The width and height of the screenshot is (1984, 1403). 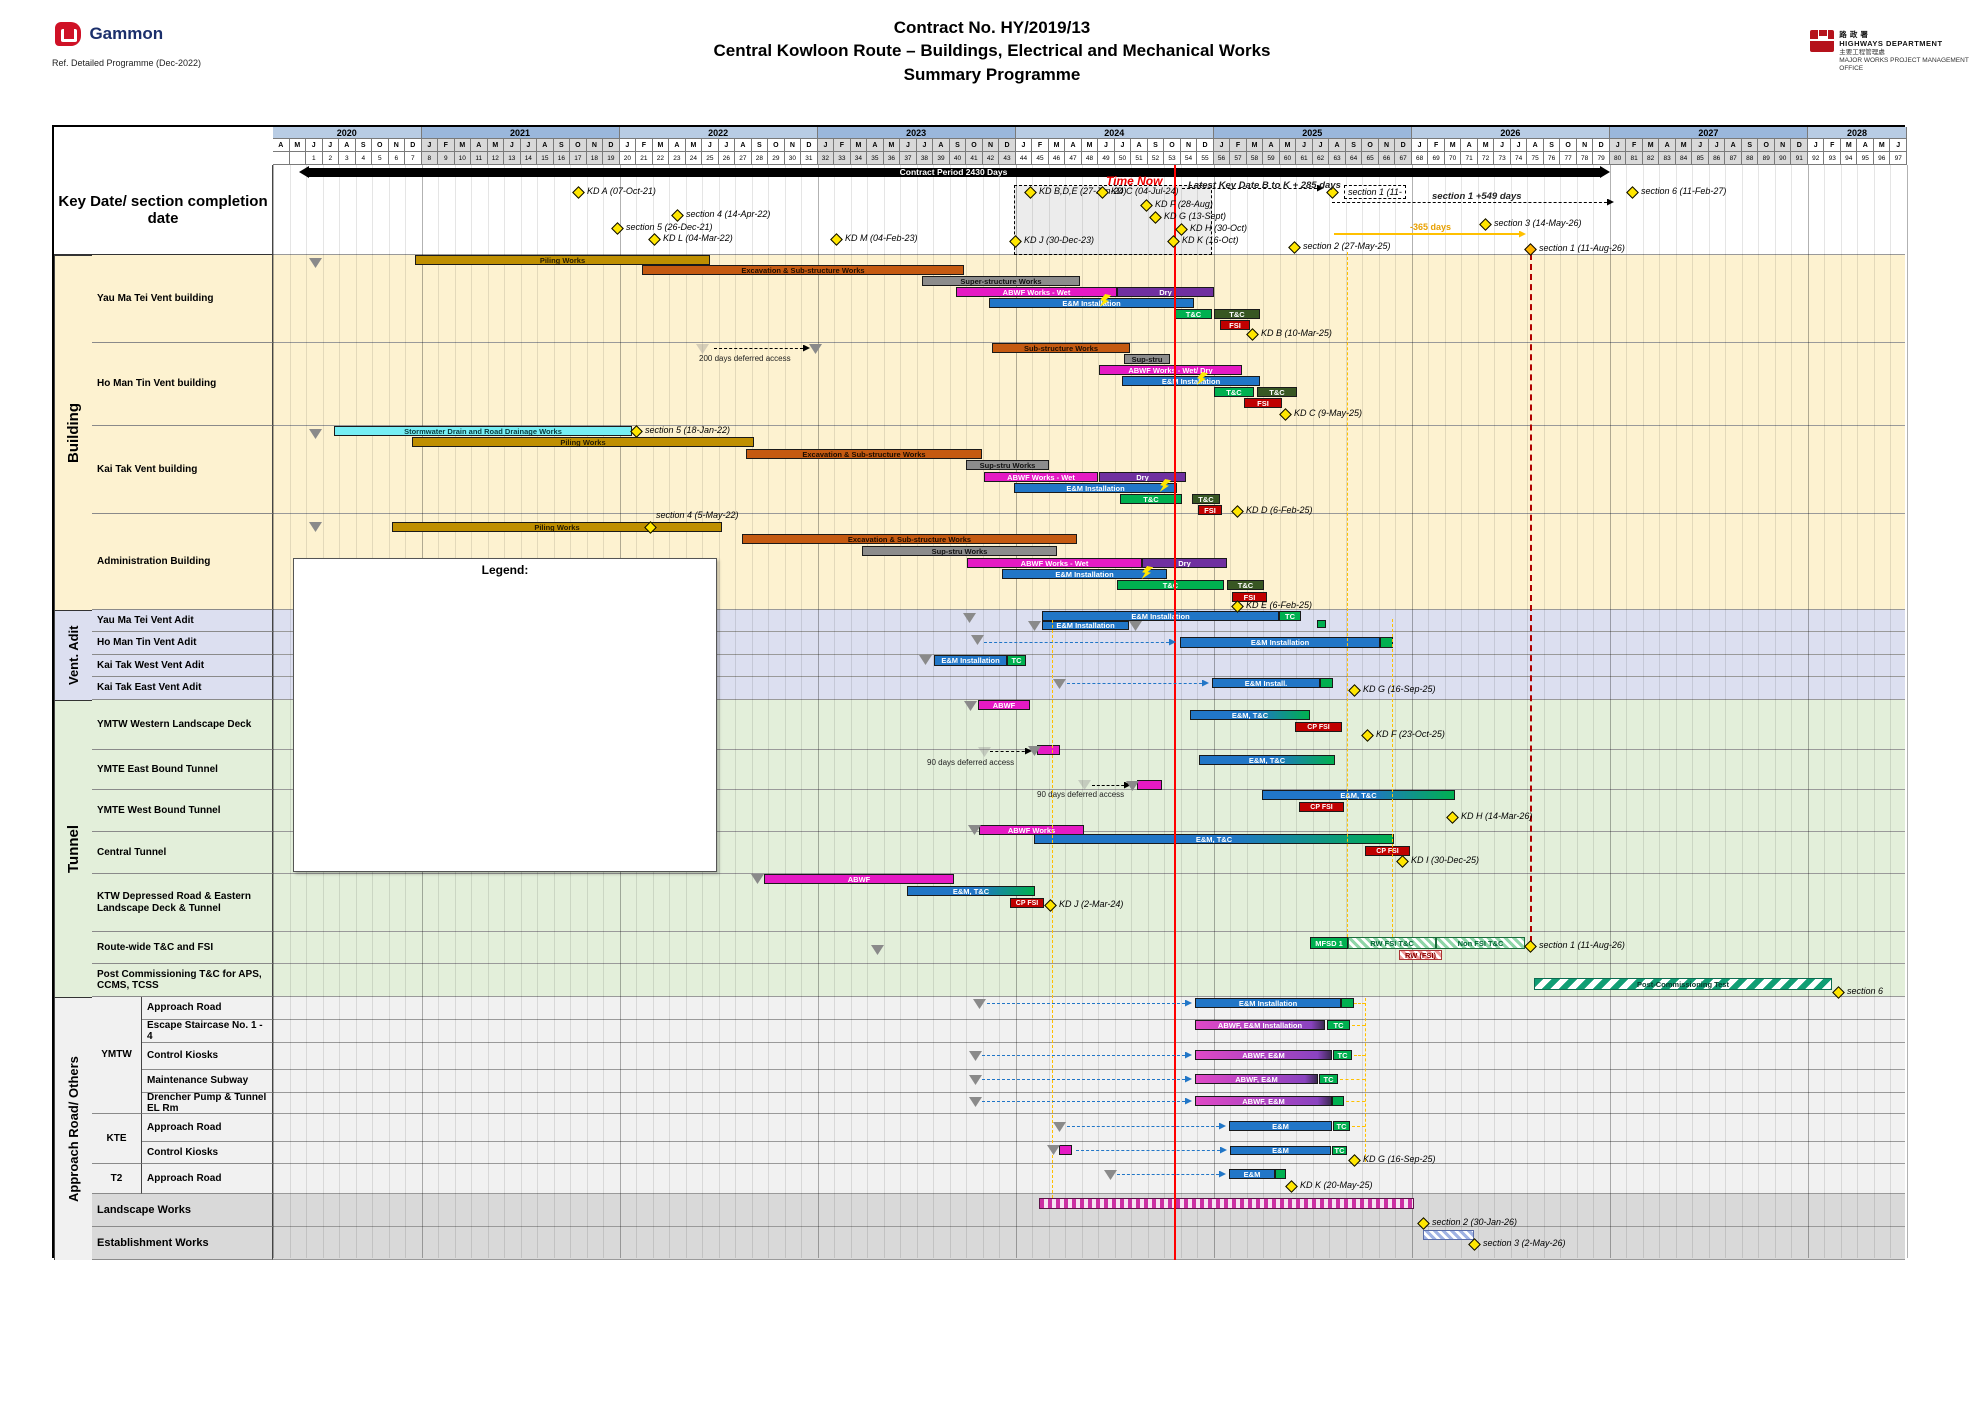 What do you see at coordinates (1238, 158) in the screenshot?
I see `month-number: 57` at bounding box center [1238, 158].